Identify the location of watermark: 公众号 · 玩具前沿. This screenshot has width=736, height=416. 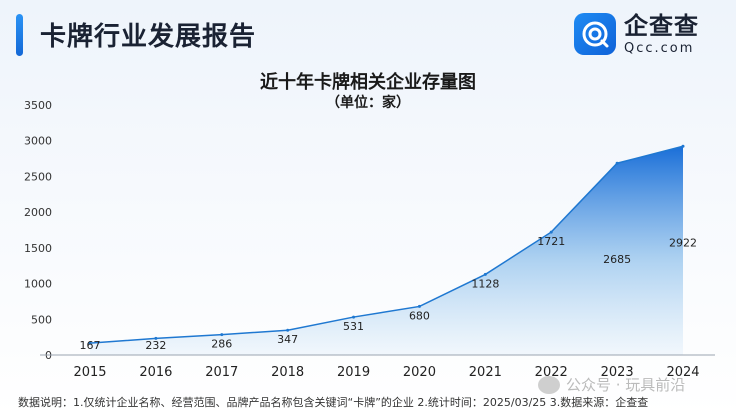
(611, 384).